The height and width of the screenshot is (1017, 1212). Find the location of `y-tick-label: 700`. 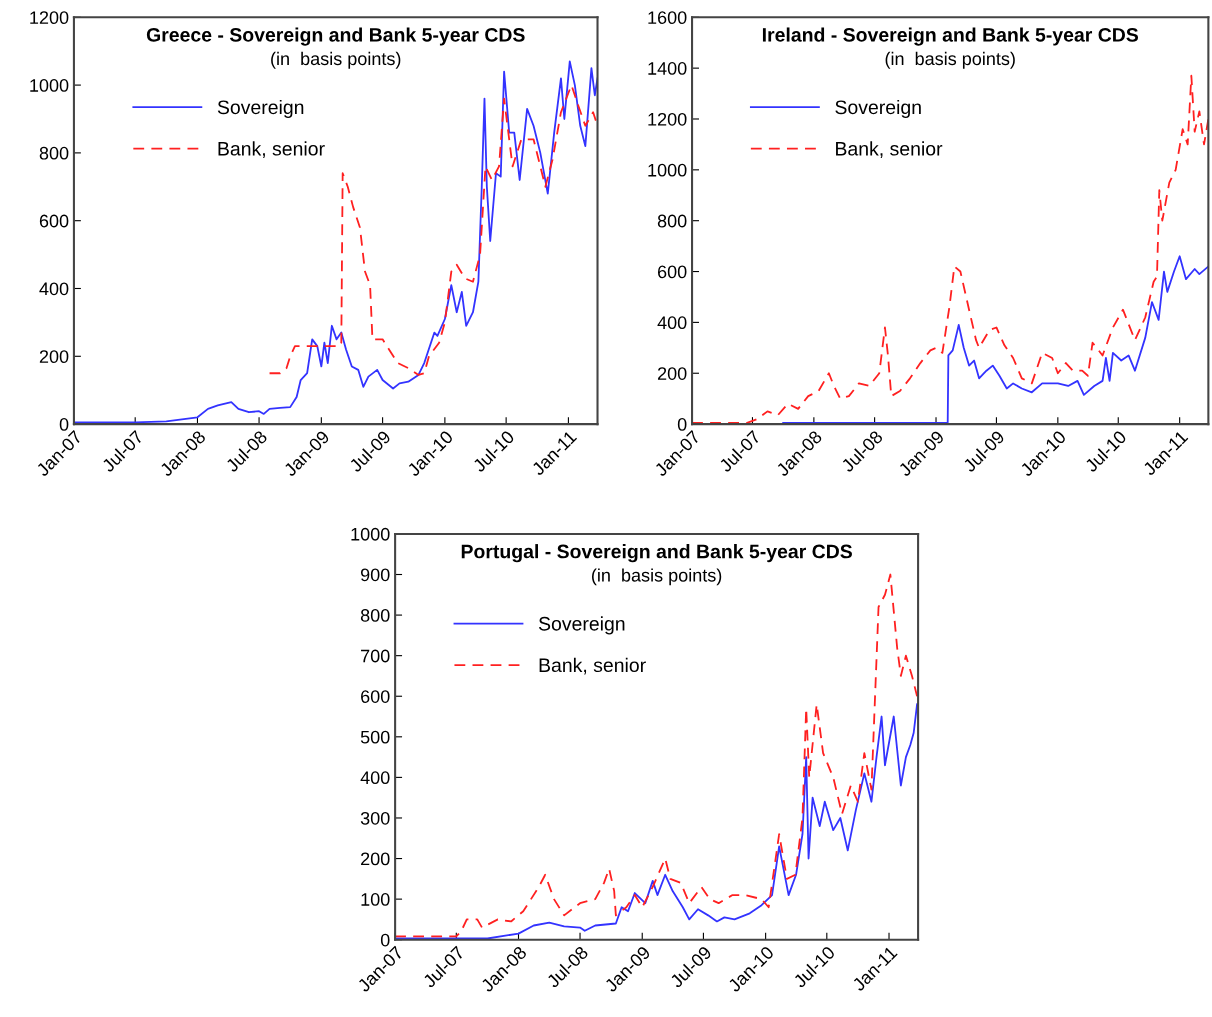

y-tick-label: 700 is located at coordinates (375, 656).